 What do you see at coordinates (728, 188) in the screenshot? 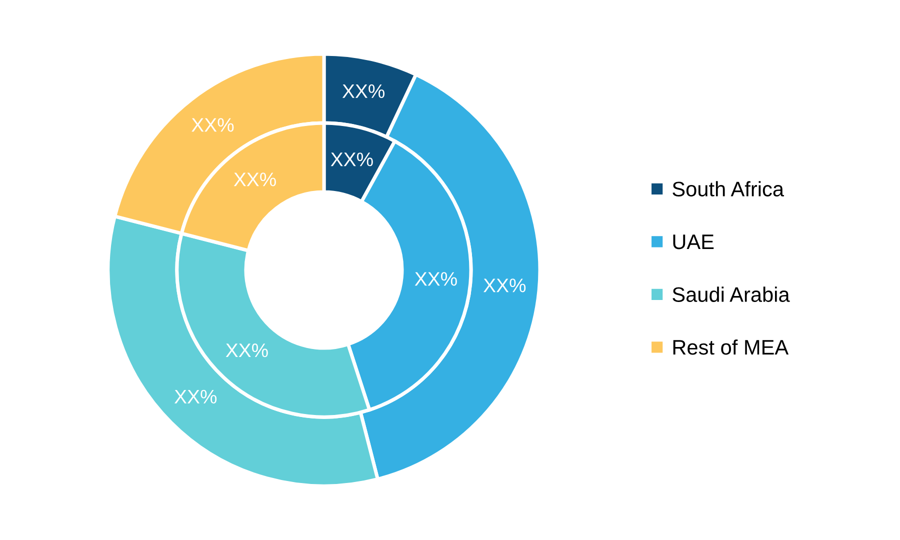
I see `legend-label: South Africa` at bounding box center [728, 188].